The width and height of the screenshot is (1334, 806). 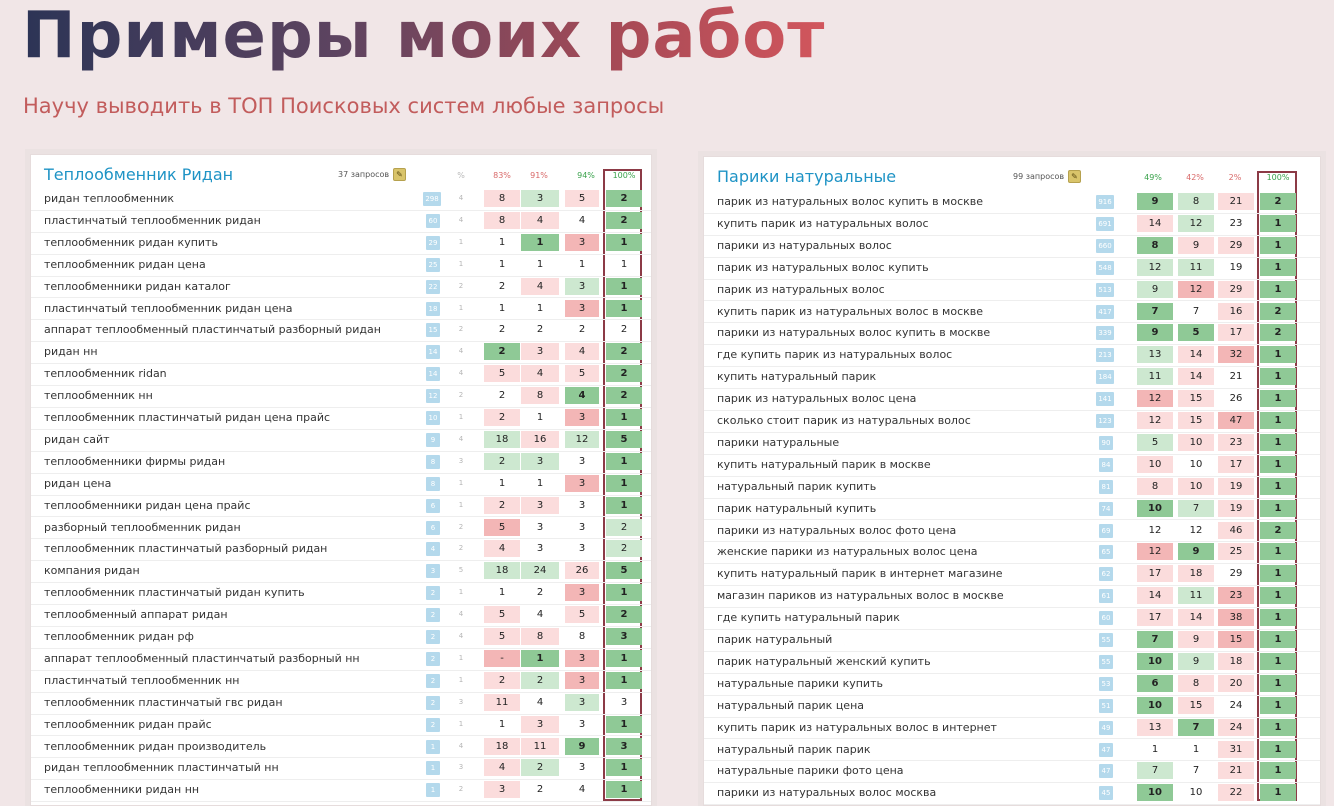 I want to click on position-cell: 31, so click(x=1236, y=749).